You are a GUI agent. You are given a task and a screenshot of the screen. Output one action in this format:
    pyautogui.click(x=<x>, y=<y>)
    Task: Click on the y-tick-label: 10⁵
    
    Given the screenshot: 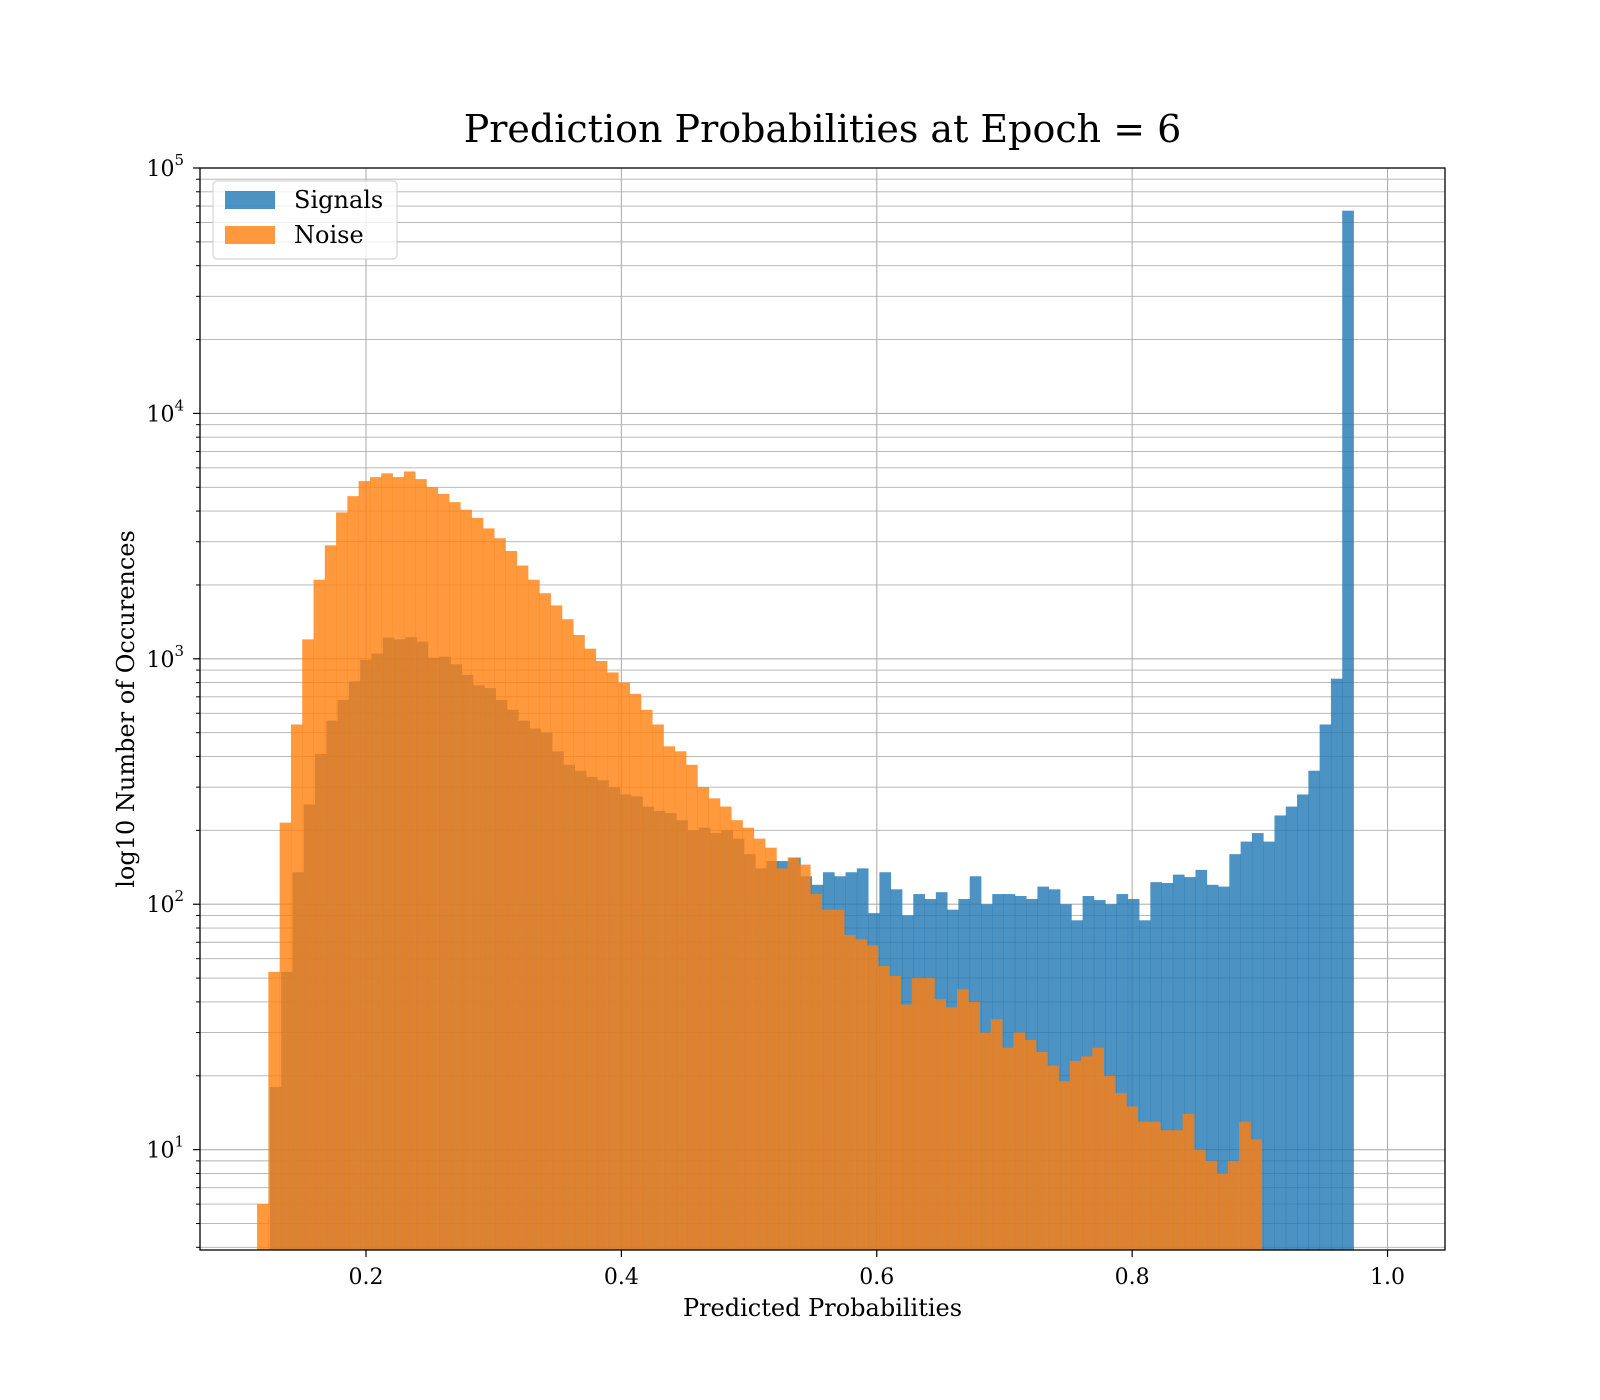 What is the action you would take?
    pyautogui.click(x=165, y=166)
    